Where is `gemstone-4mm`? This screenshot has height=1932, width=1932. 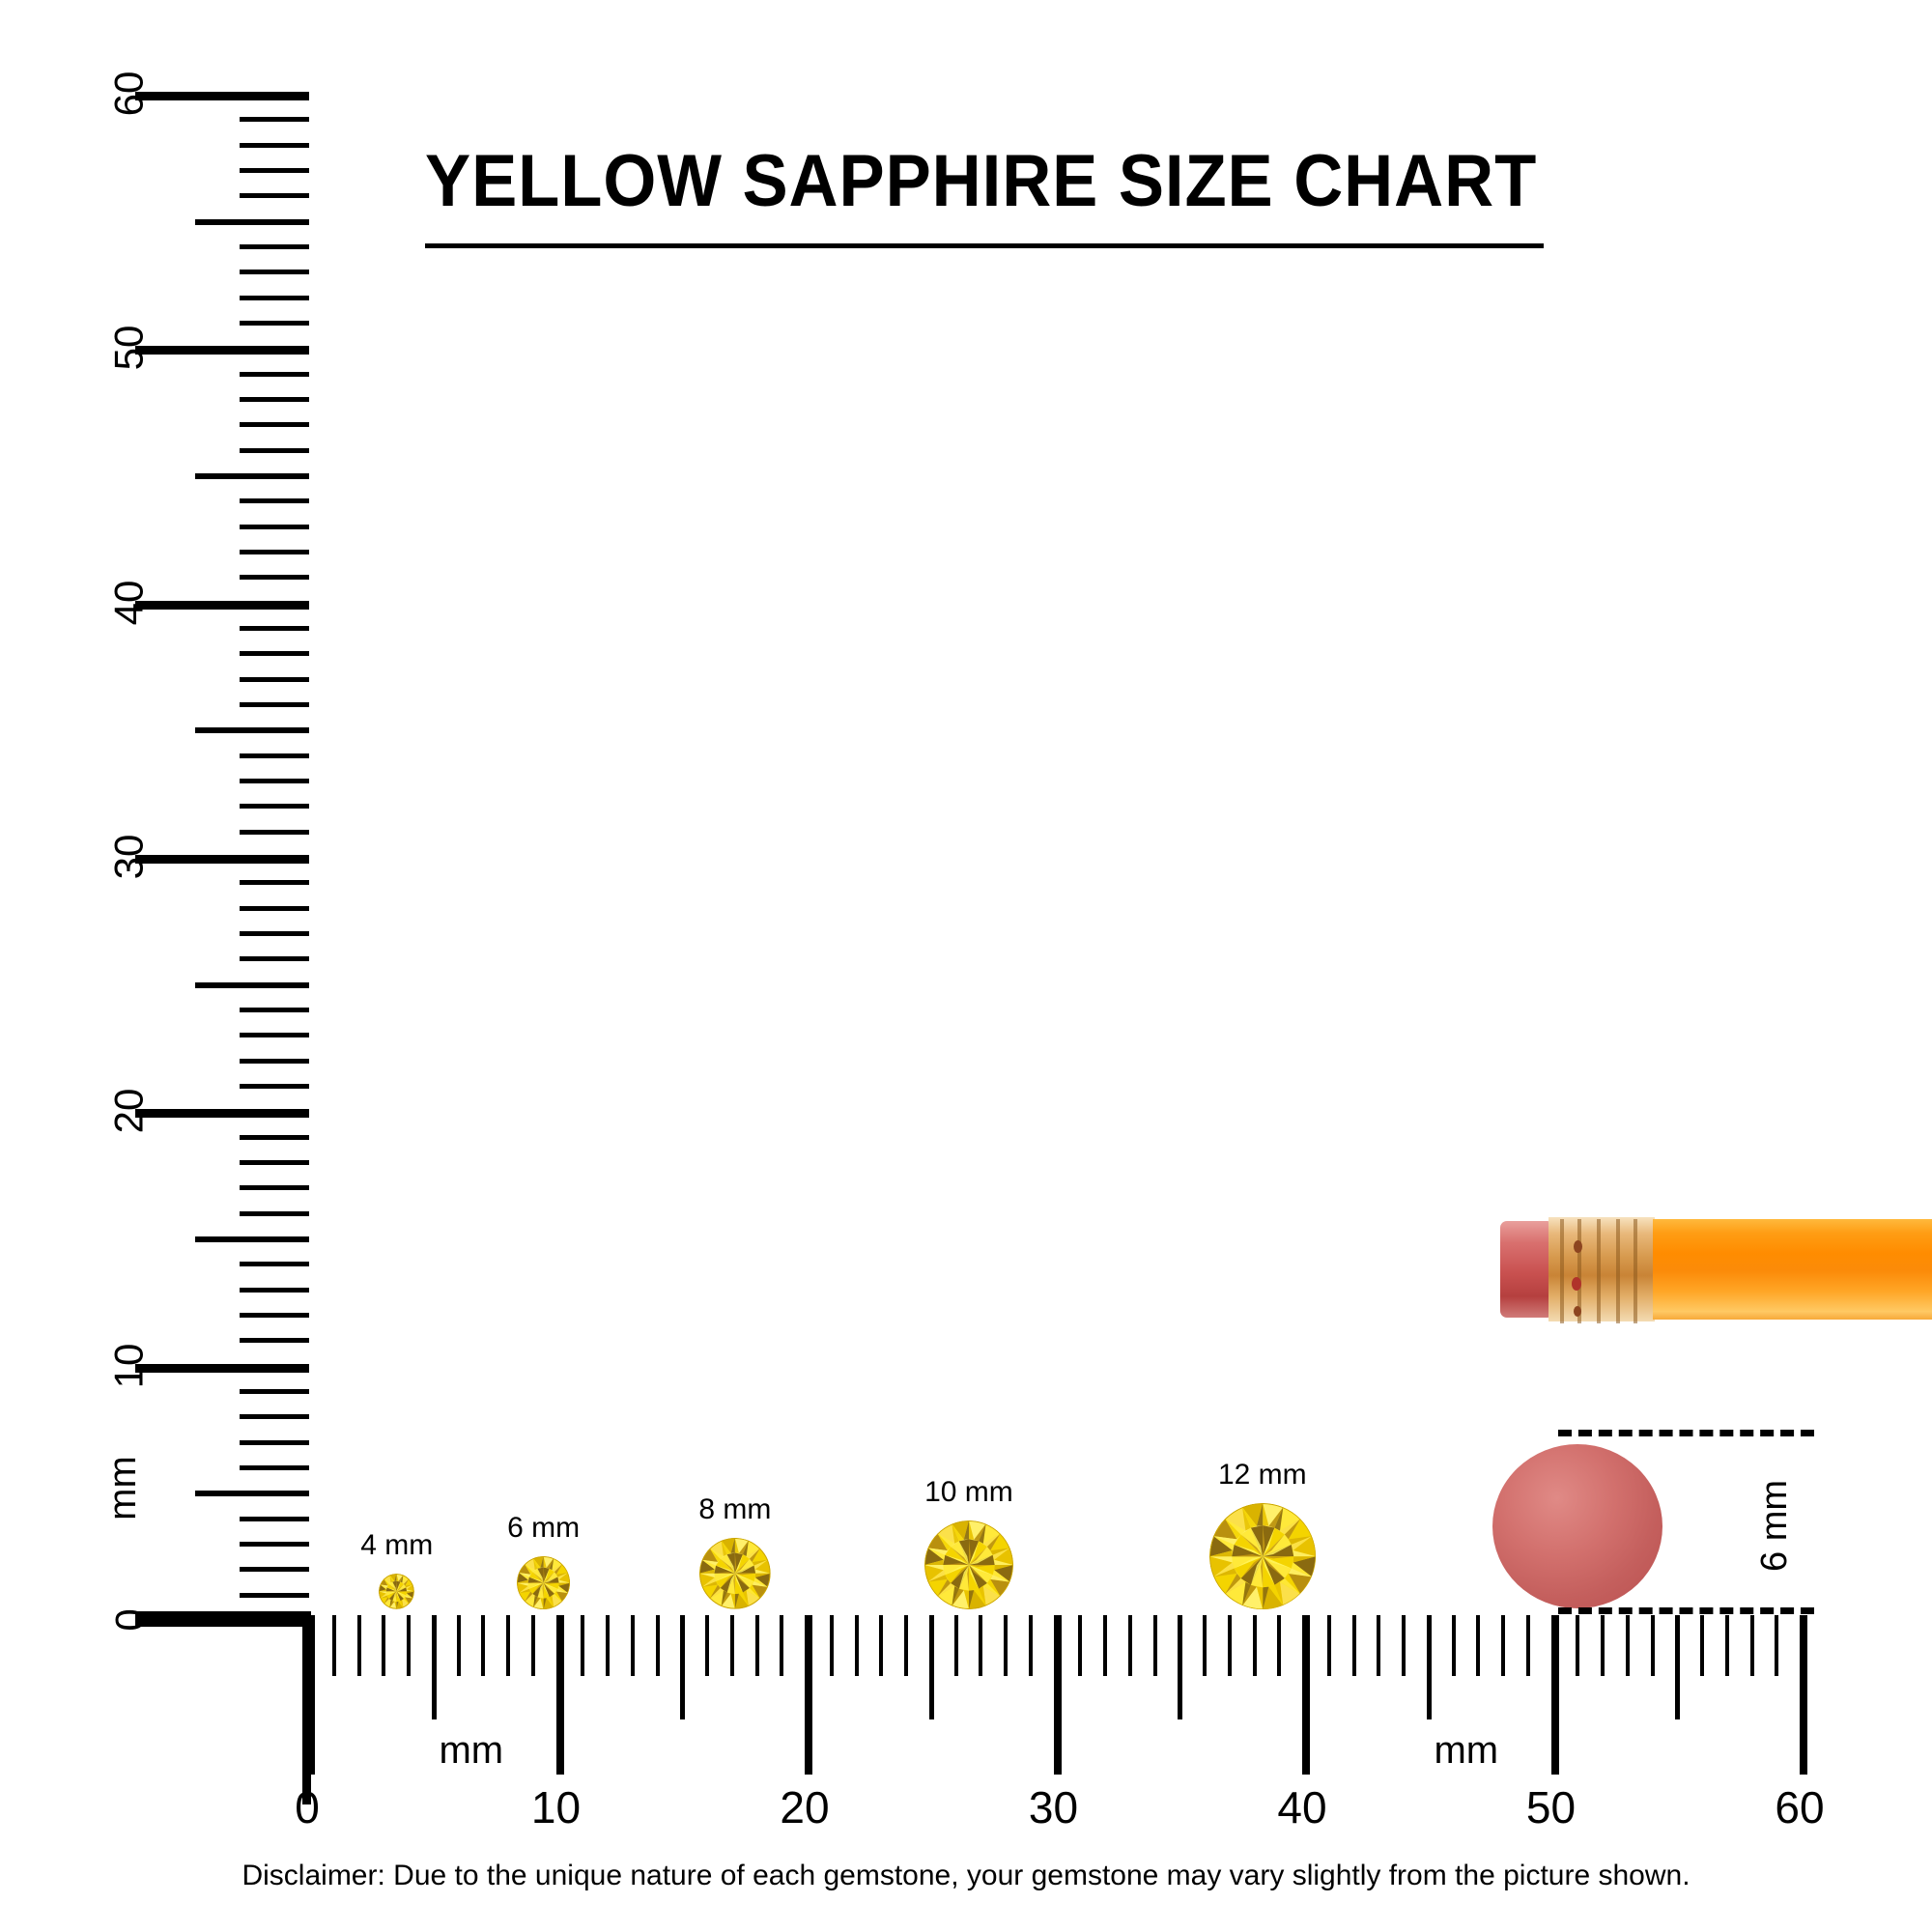 gemstone-4mm is located at coordinates (397, 1591).